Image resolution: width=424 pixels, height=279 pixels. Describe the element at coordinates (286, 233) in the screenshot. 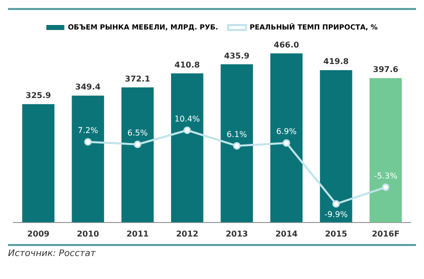

I see `x-tick-label: 2014` at that location.